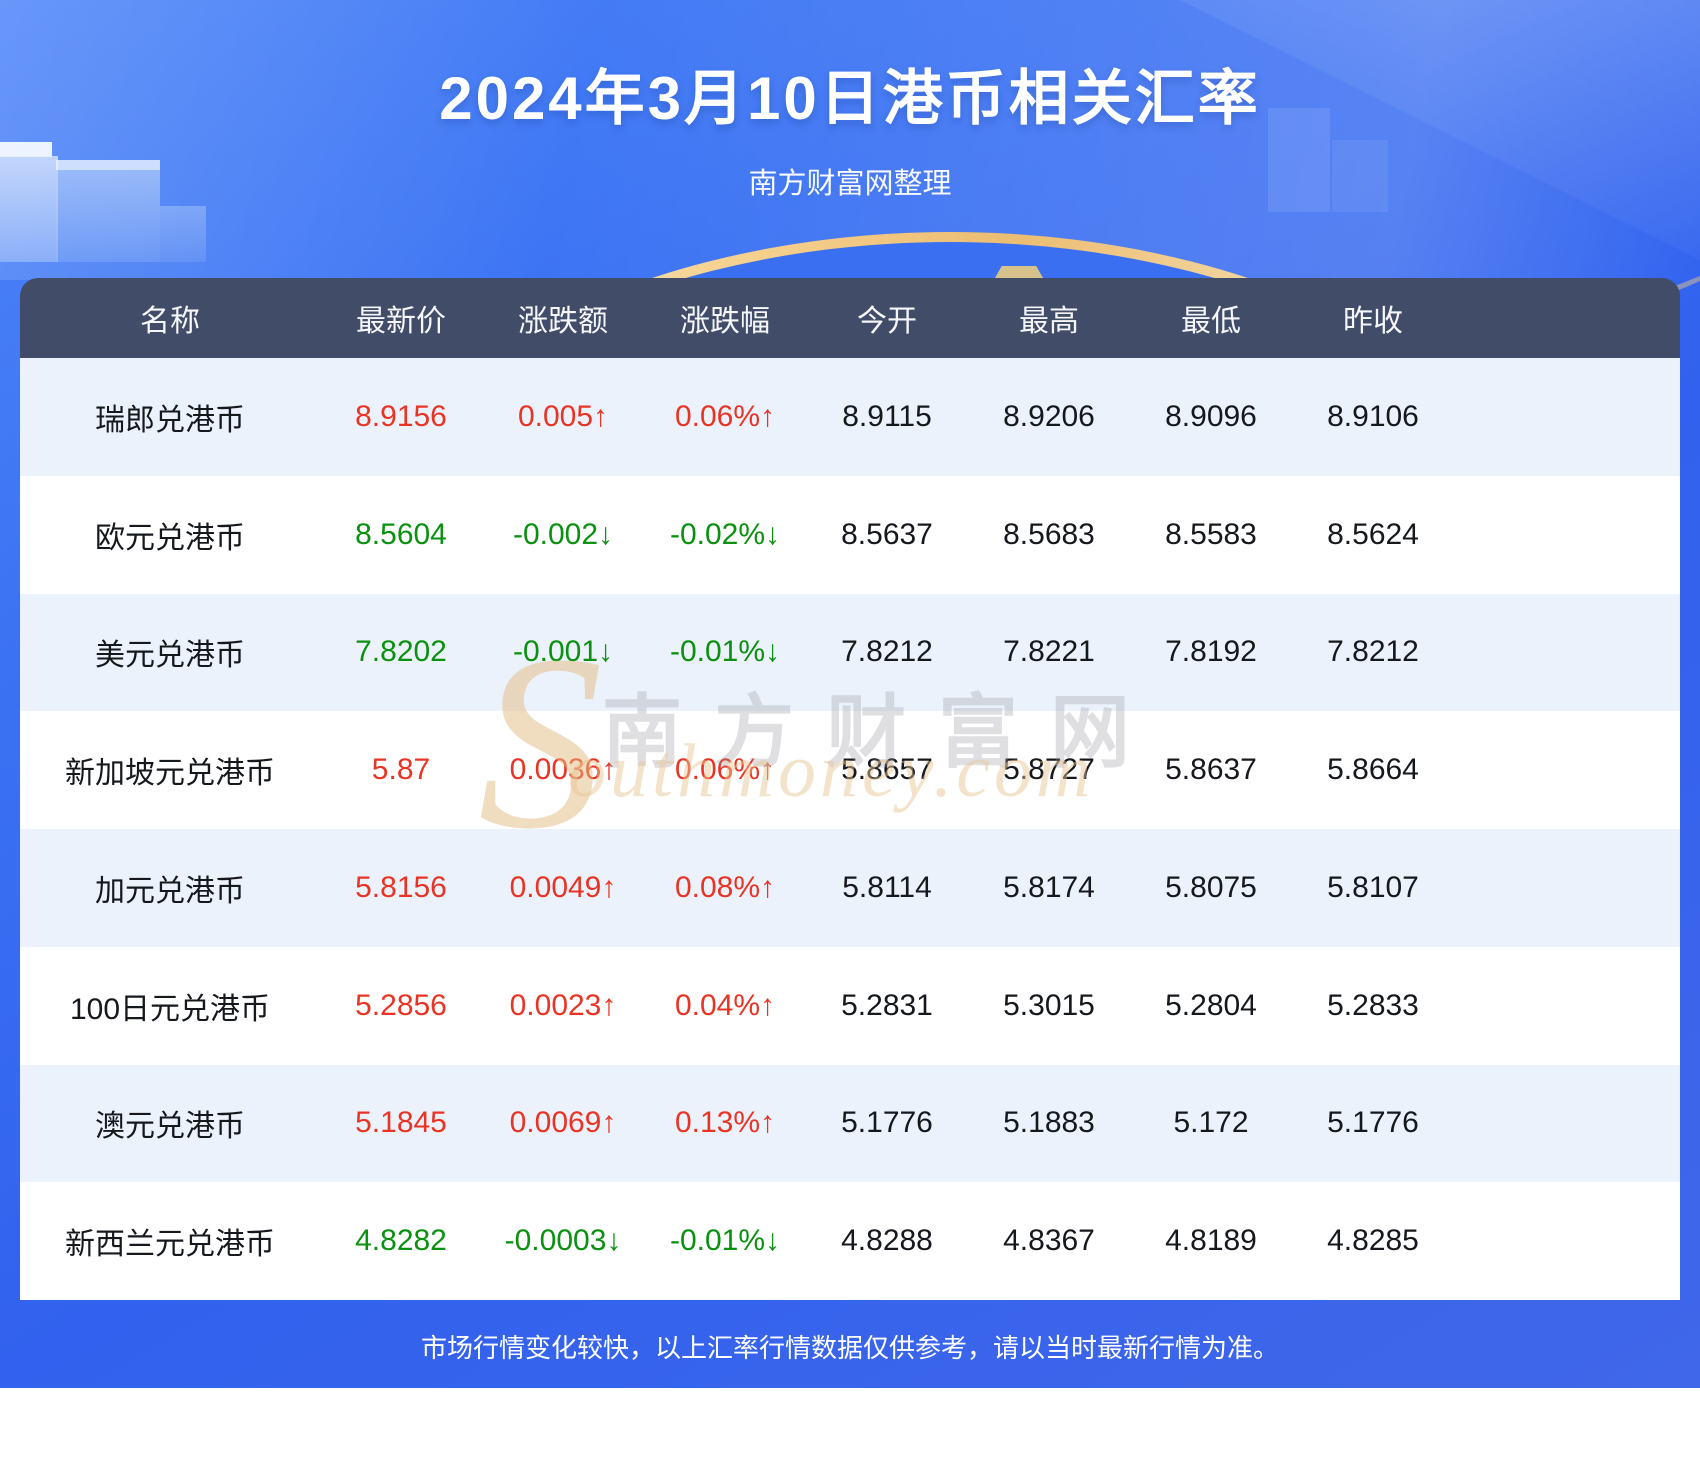 Image resolution: width=1700 pixels, height=1470 pixels. What do you see at coordinates (1049, 770) in the screenshot?
I see `high-price: 5.8727` at bounding box center [1049, 770].